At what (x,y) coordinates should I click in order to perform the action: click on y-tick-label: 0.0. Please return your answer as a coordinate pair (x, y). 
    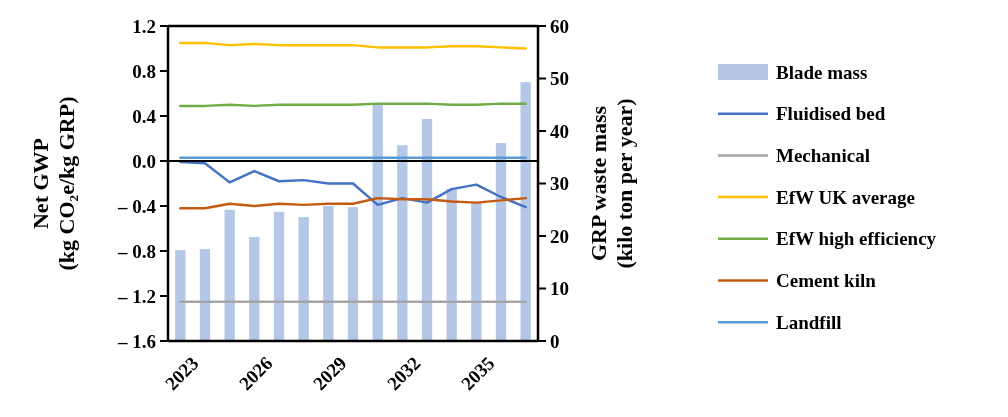
    Looking at the image, I should click on (144, 161).